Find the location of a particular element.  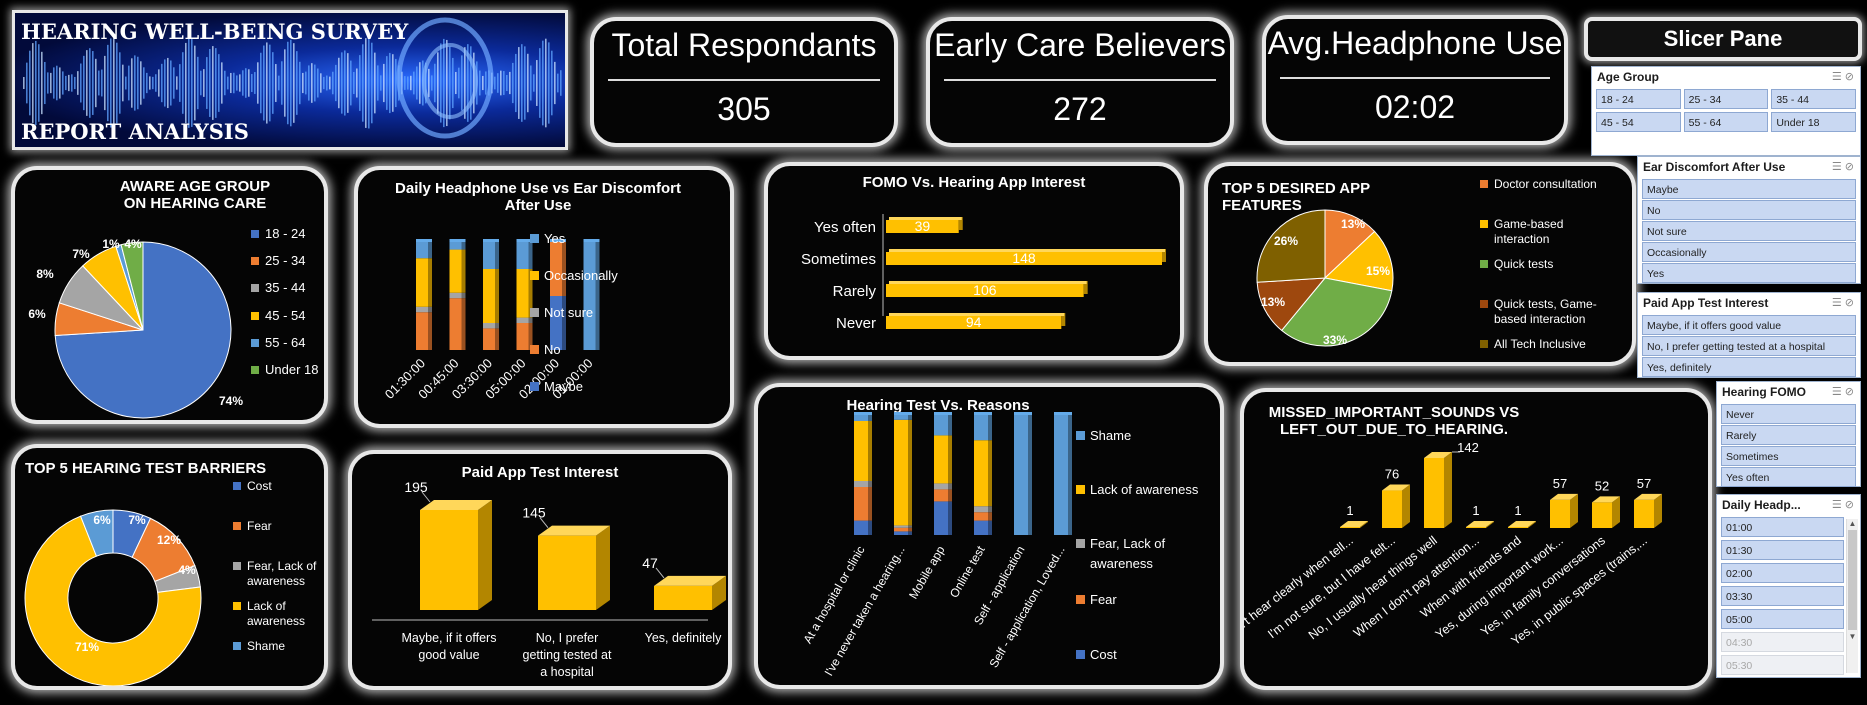

chart-title: AWARE AGE GROUP ON HEARING CARE is located at coordinates (195, 195).